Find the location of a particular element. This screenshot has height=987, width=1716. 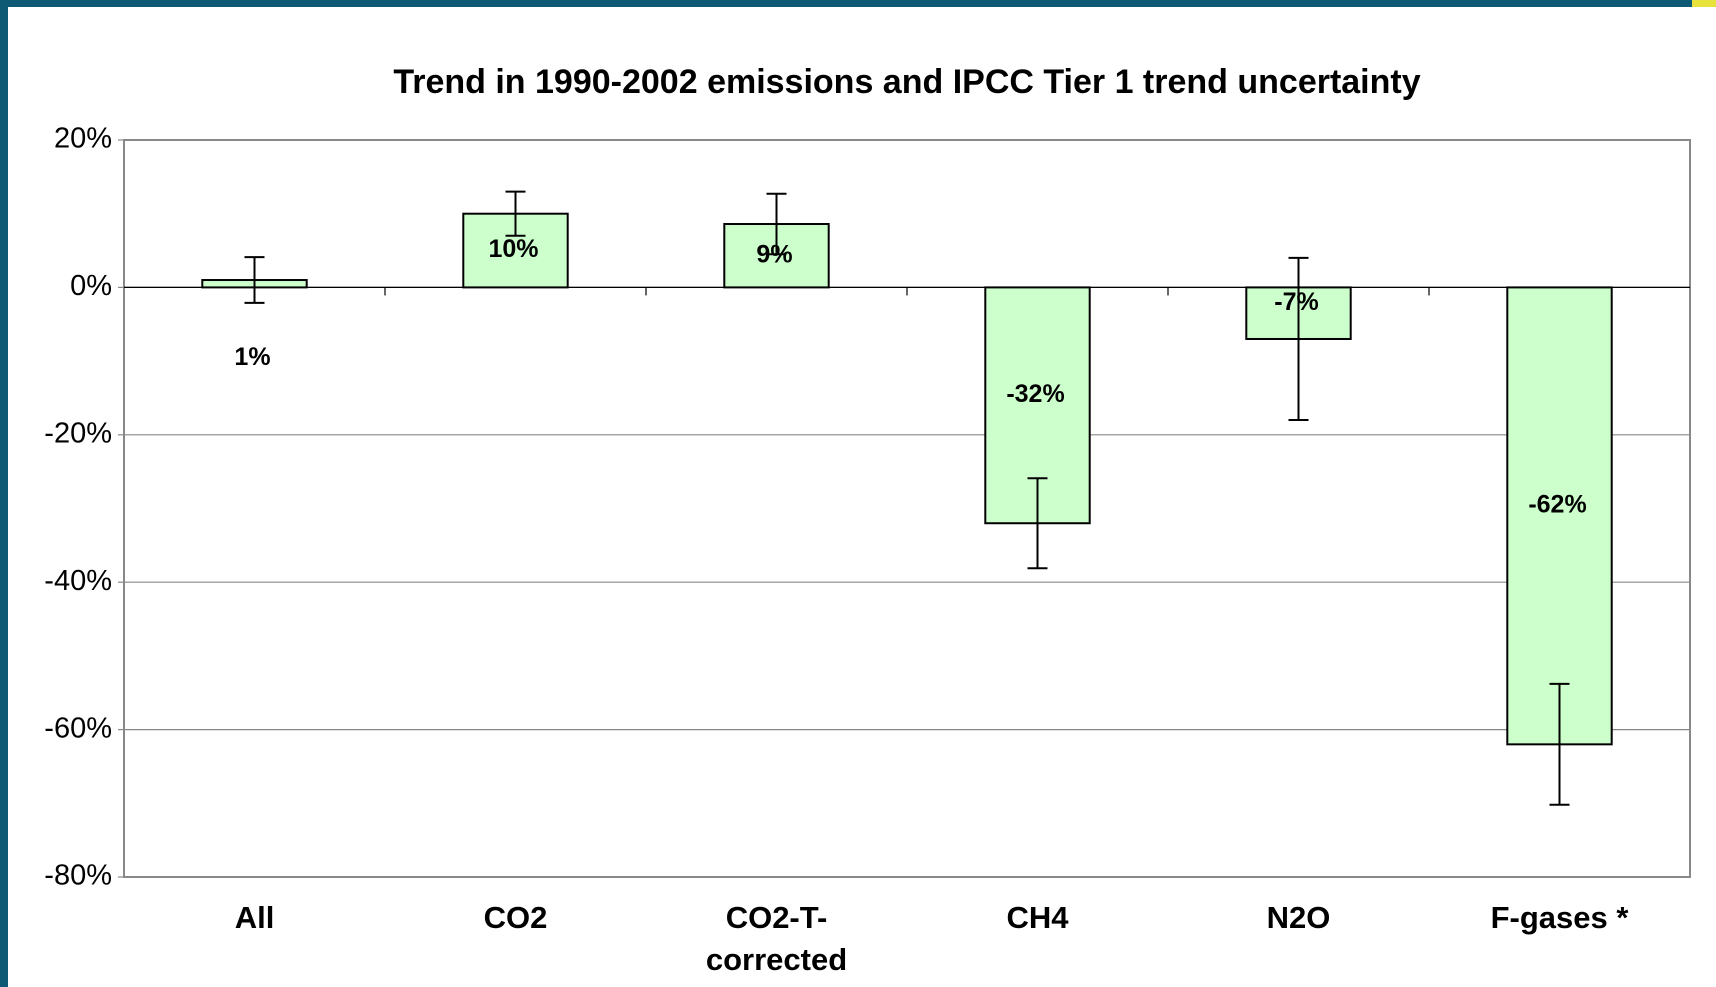

bar is located at coordinates (1559, 516).